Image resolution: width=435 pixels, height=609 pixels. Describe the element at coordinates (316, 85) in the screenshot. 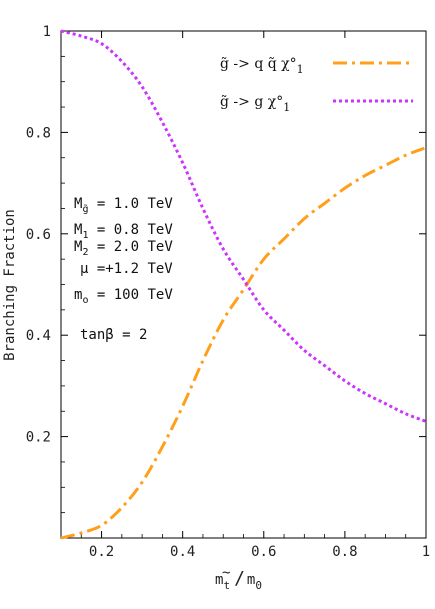

I see `legend: g̃ -> q q̃ χ°1 g̃ -> g χ°1` at that location.